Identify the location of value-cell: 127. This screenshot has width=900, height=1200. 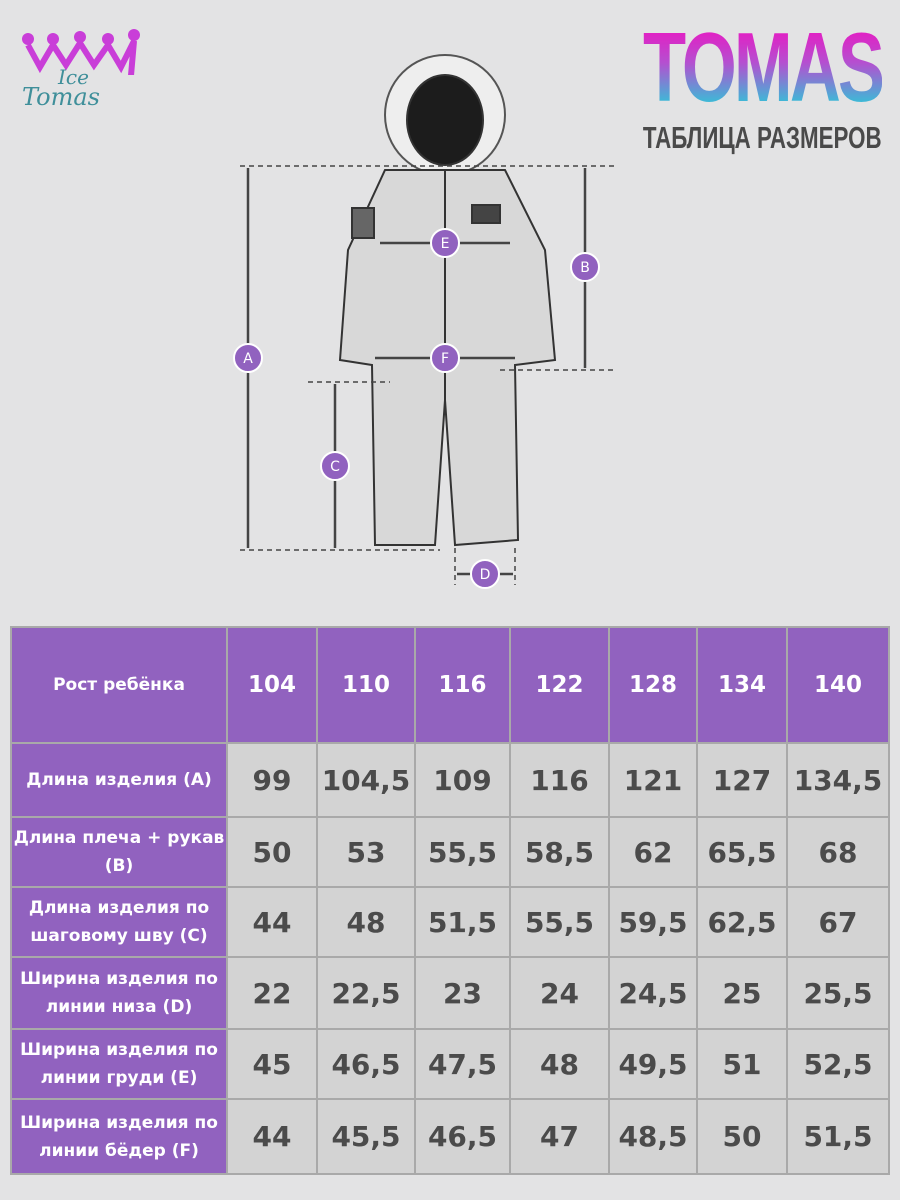
(742, 780).